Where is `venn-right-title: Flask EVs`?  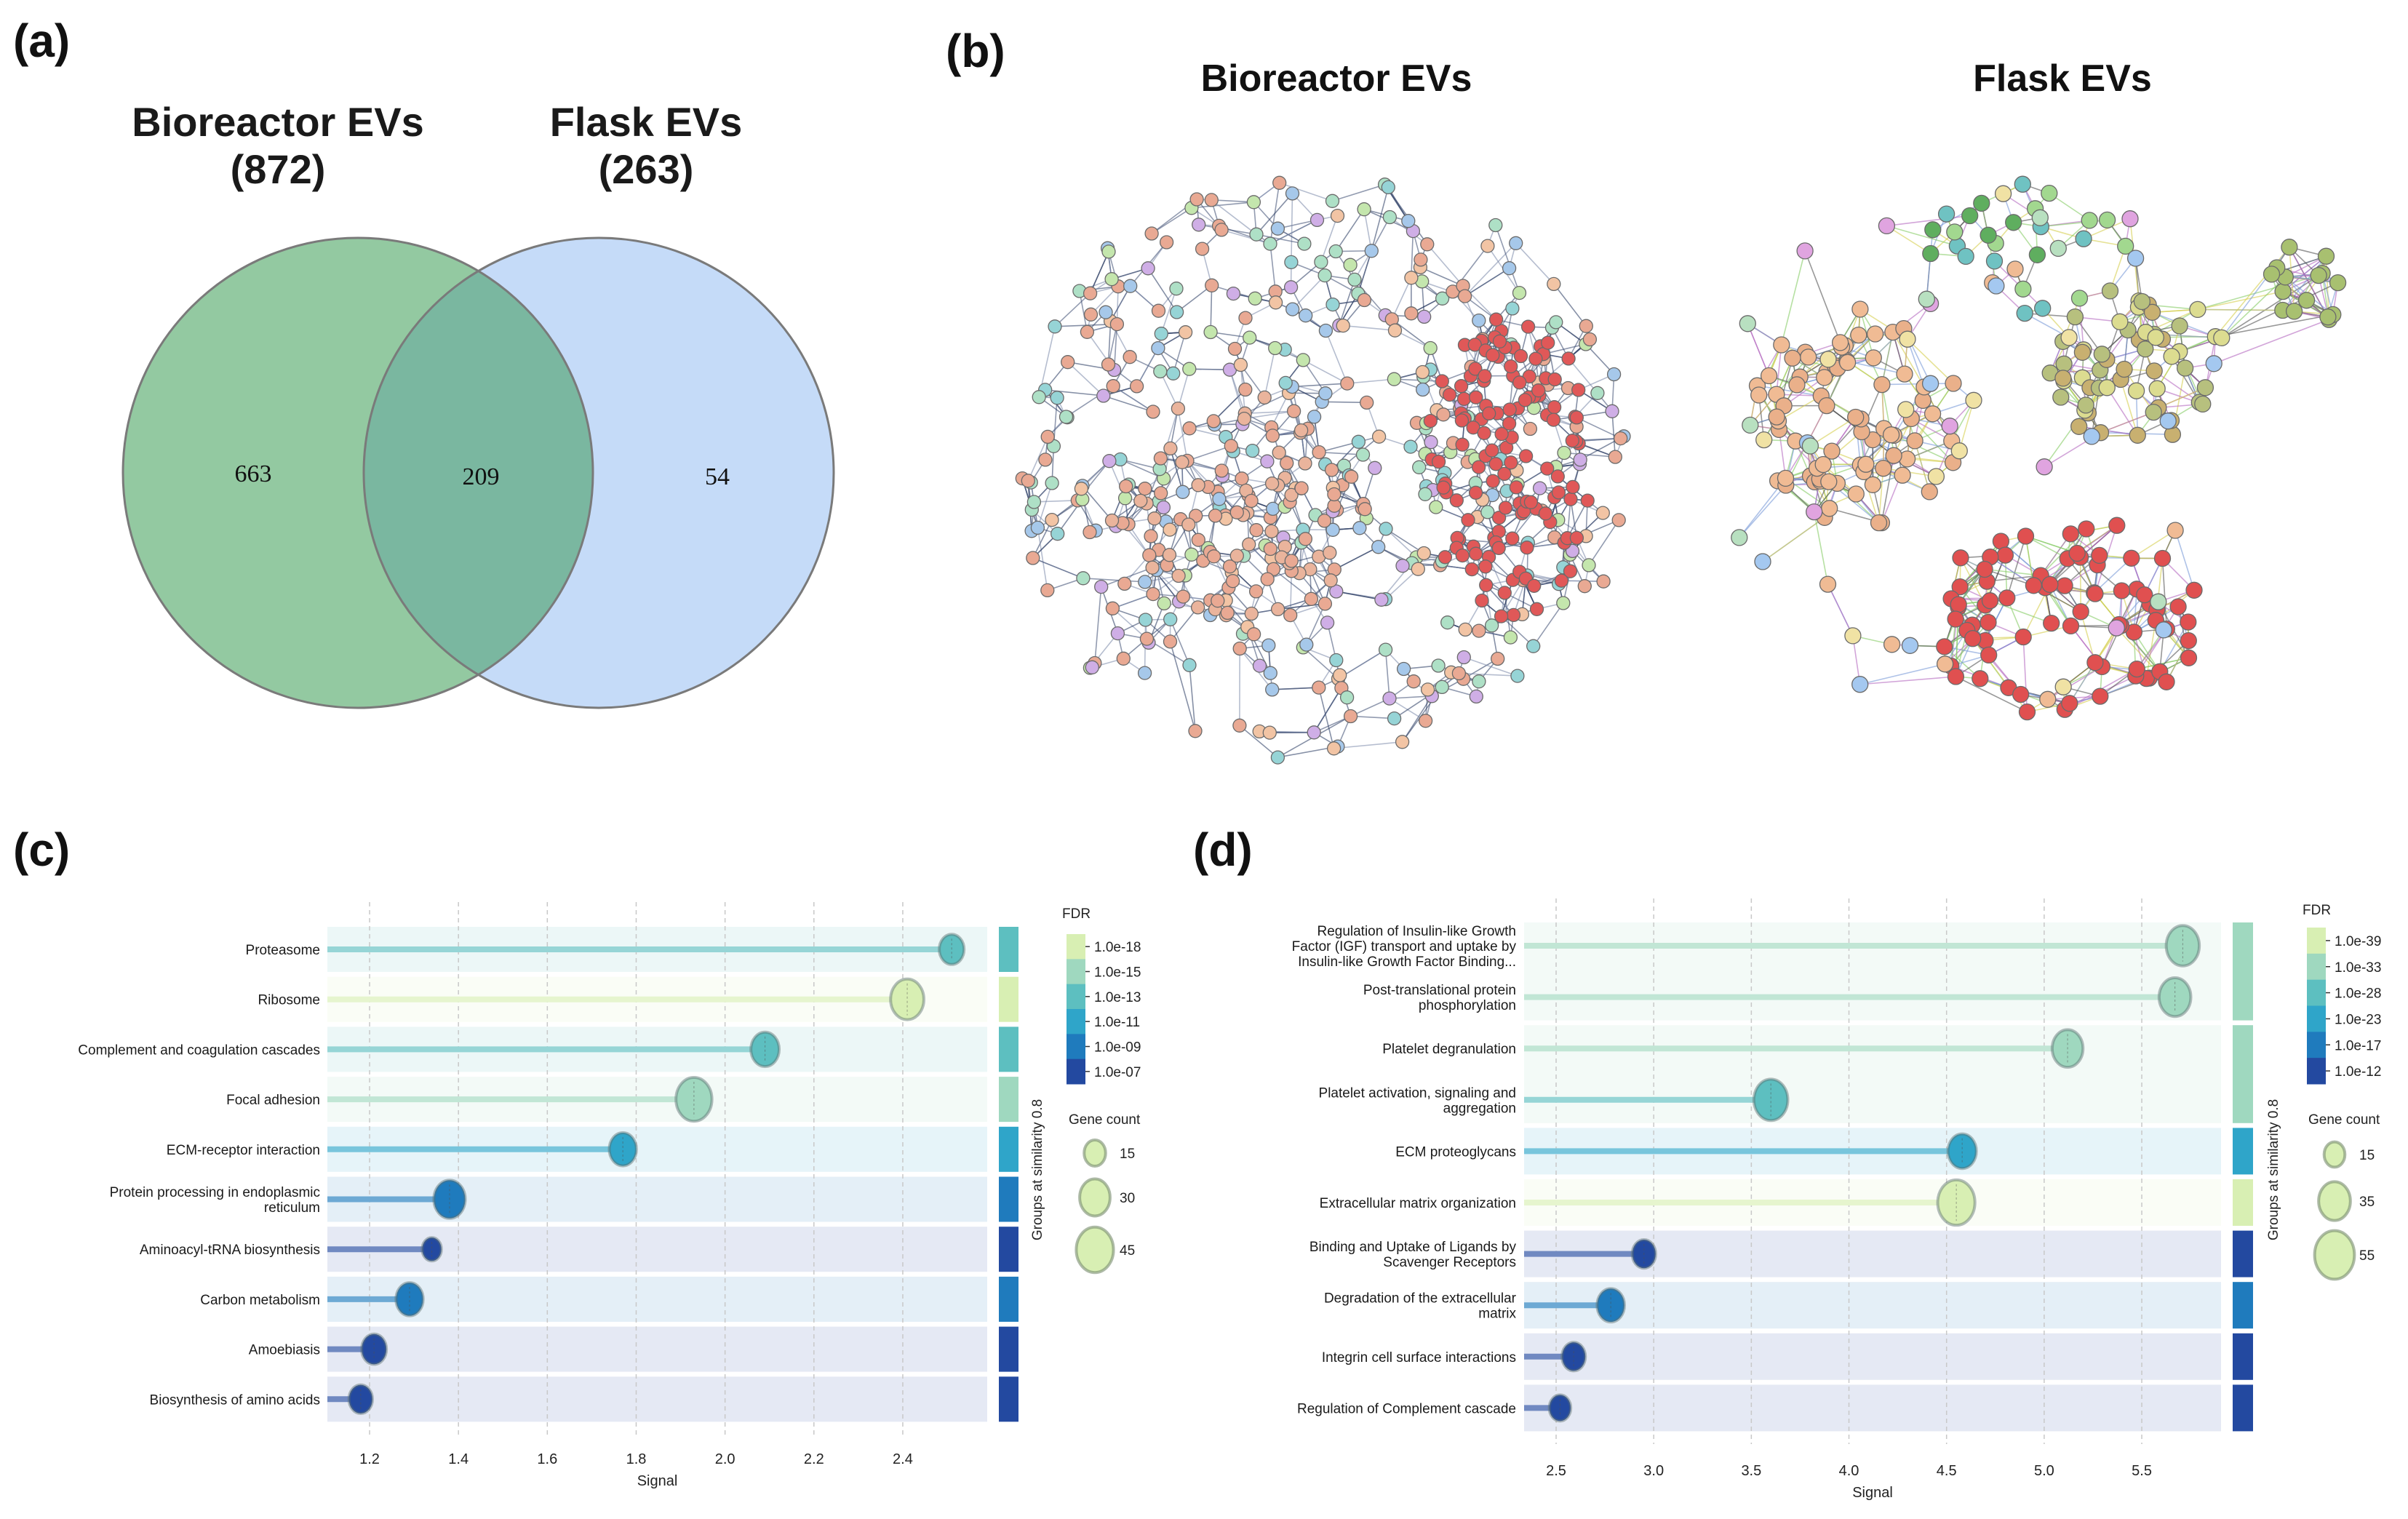 venn-right-title: Flask EVs is located at coordinates (646, 122).